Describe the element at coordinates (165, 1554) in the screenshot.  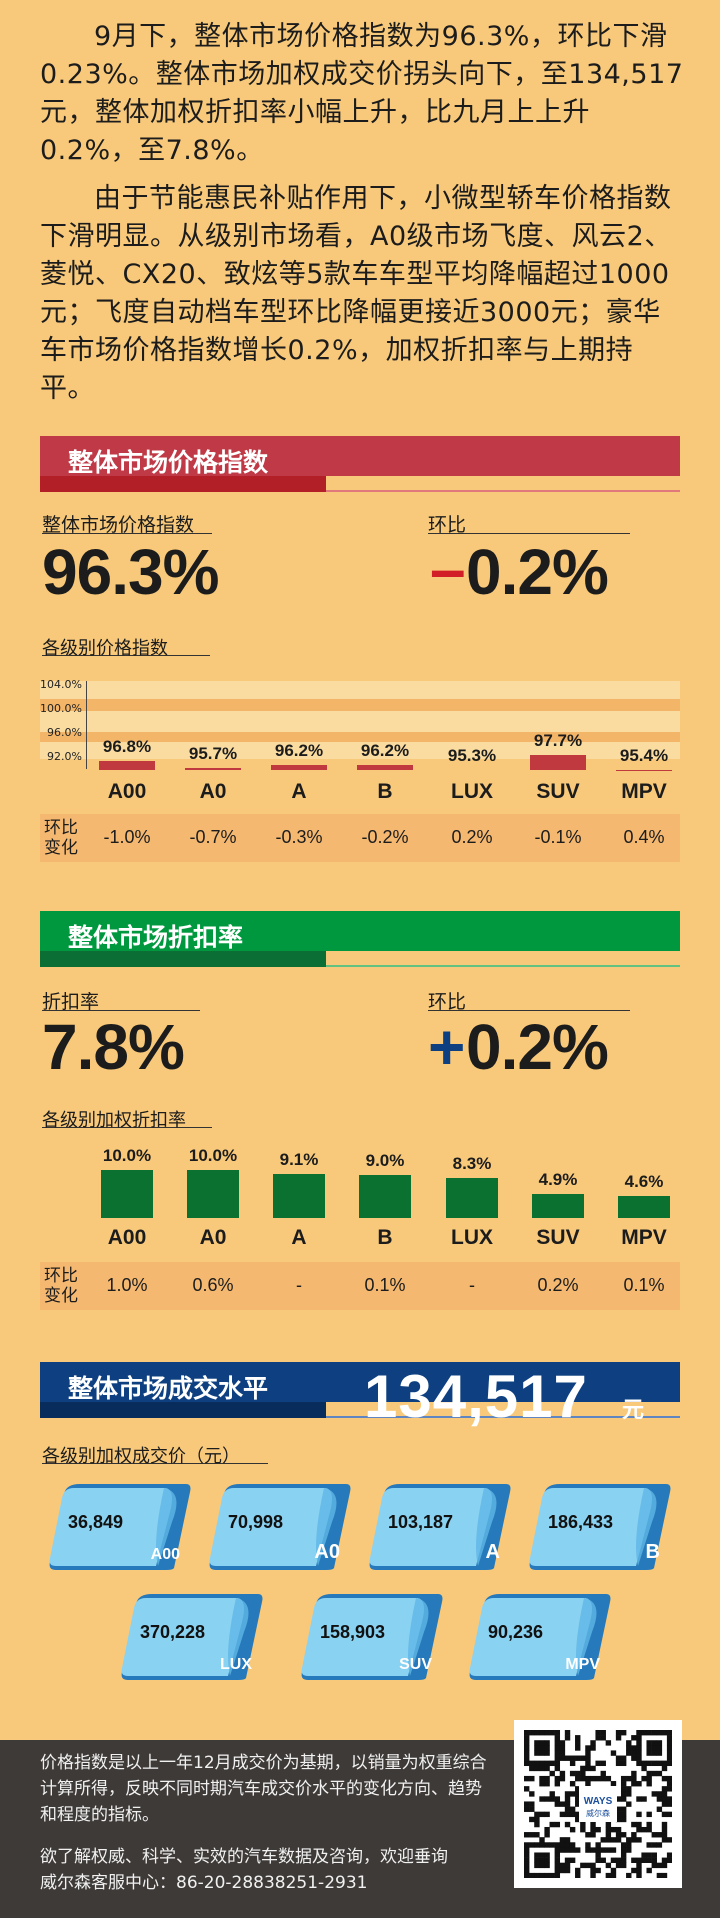
I see `price-card-category: A00` at that location.